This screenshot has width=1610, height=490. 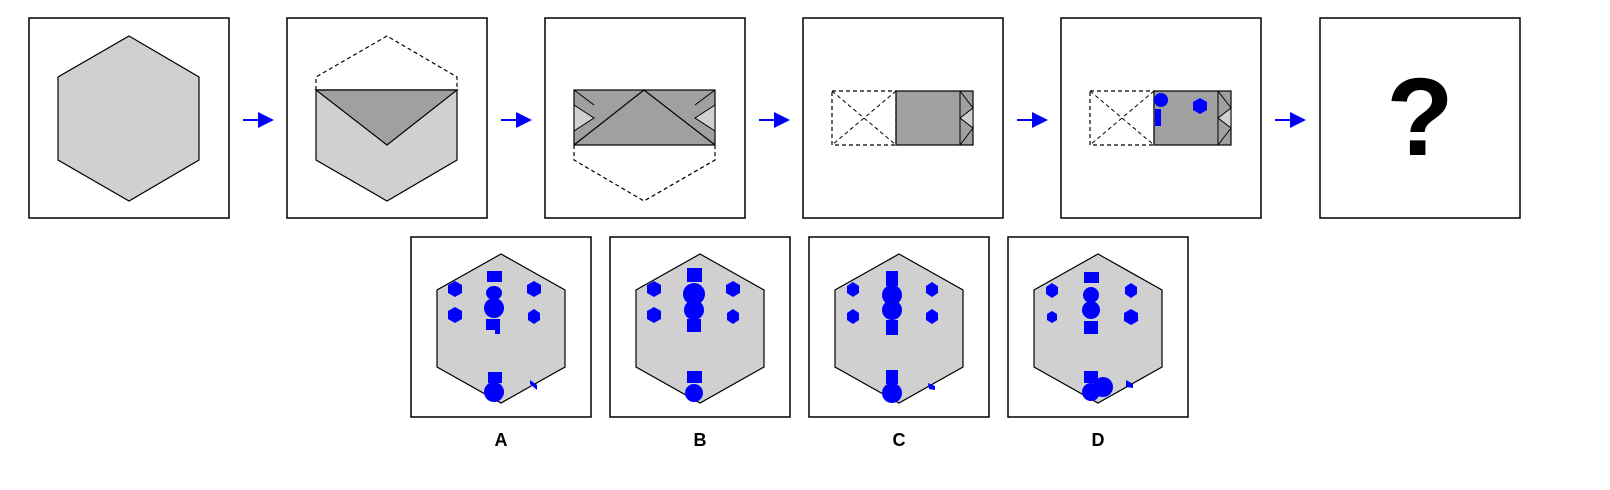 I want to click on option-a-label: A, so click(x=501, y=440).